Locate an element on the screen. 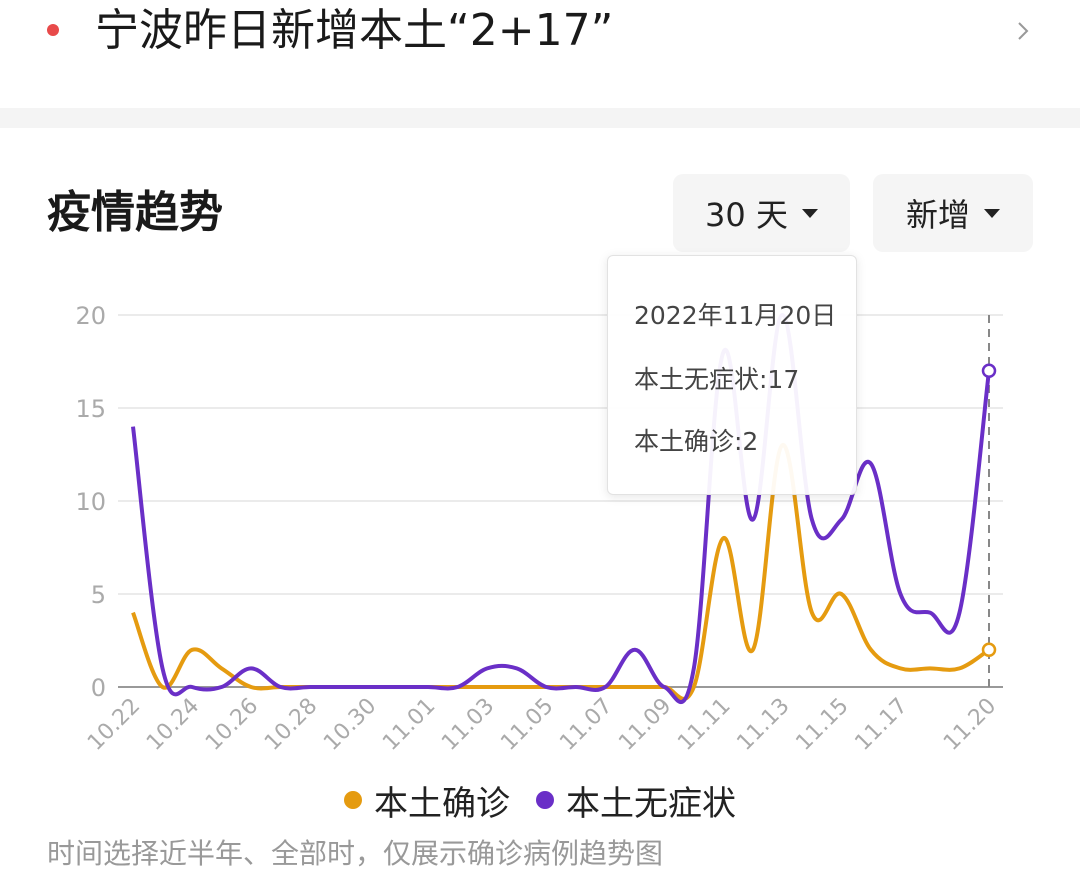 Image resolution: width=1080 pixels, height=874 pixels. news-headline: 宁波昨日新增本土“2+17” is located at coordinates (354, 30).